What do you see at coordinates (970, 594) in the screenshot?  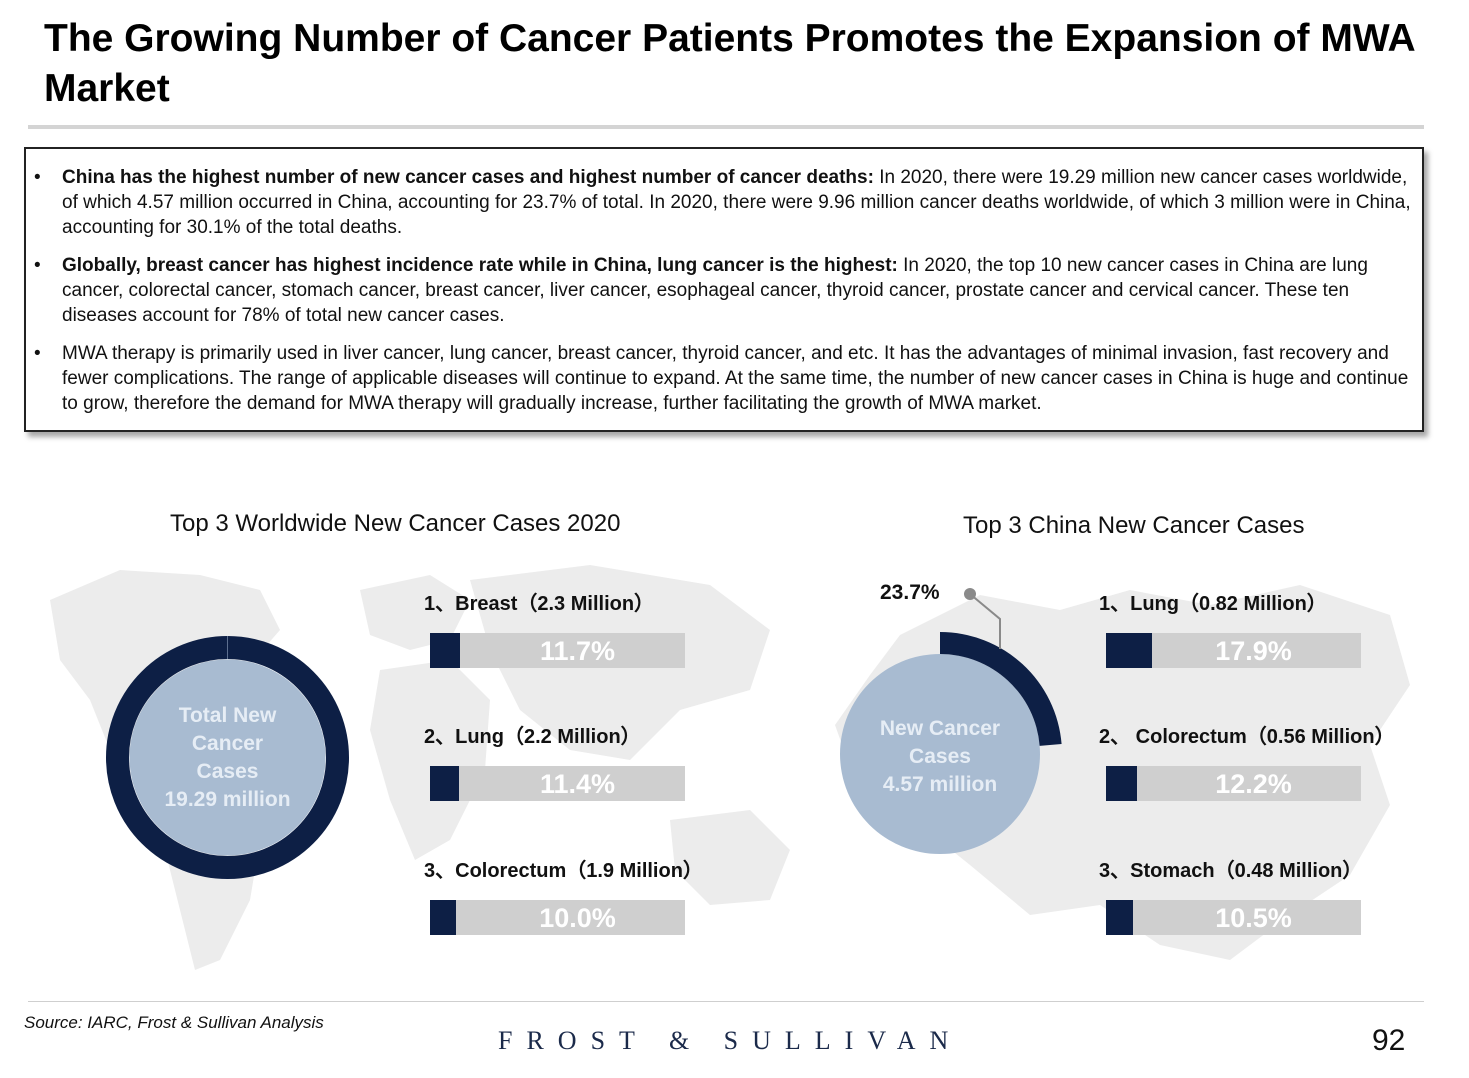 I see `china-callout-dot` at bounding box center [970, 594].